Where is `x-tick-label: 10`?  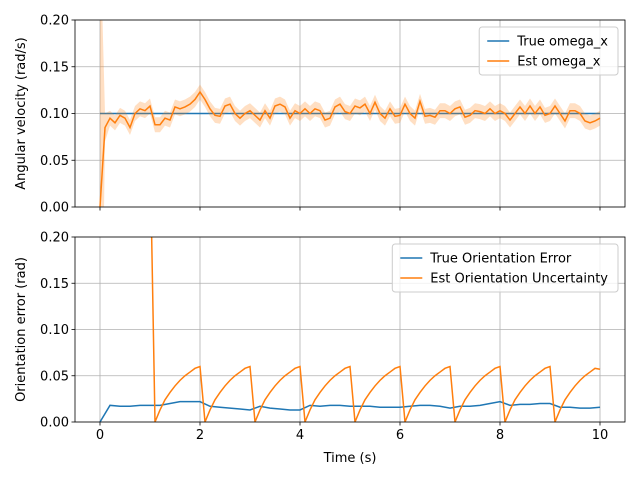
x-tick-label: 10 is located at coordinates (600, 435).